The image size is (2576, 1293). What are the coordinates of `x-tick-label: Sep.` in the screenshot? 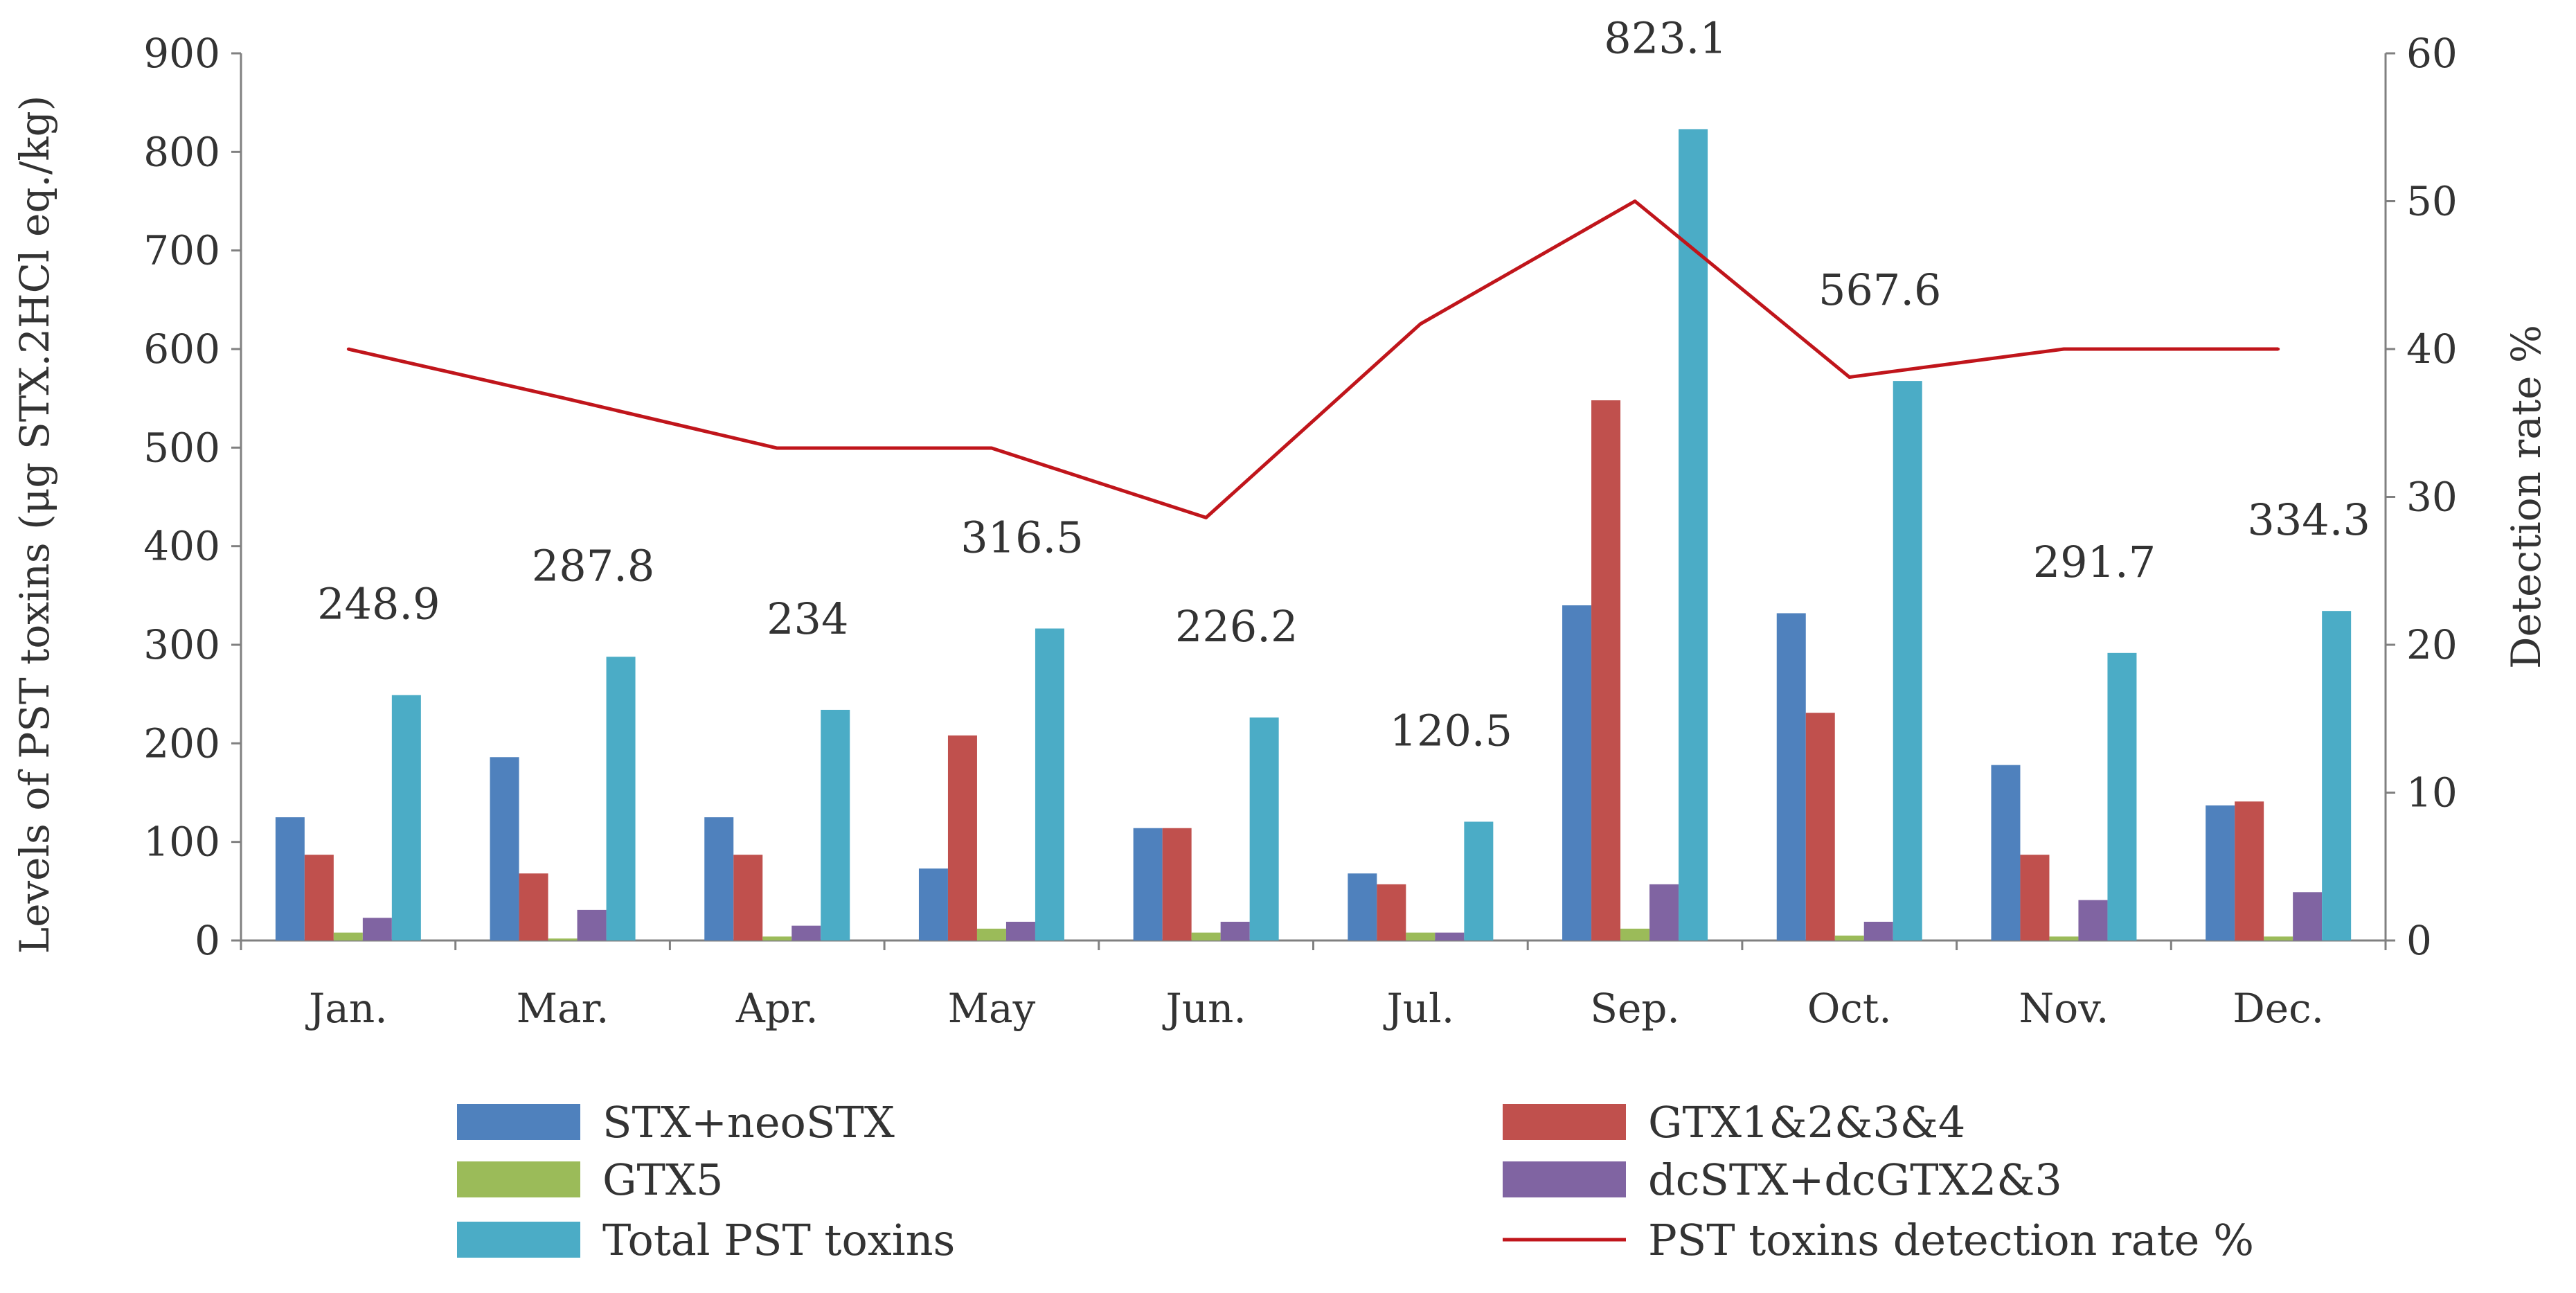 It's located at (1635, 1008).